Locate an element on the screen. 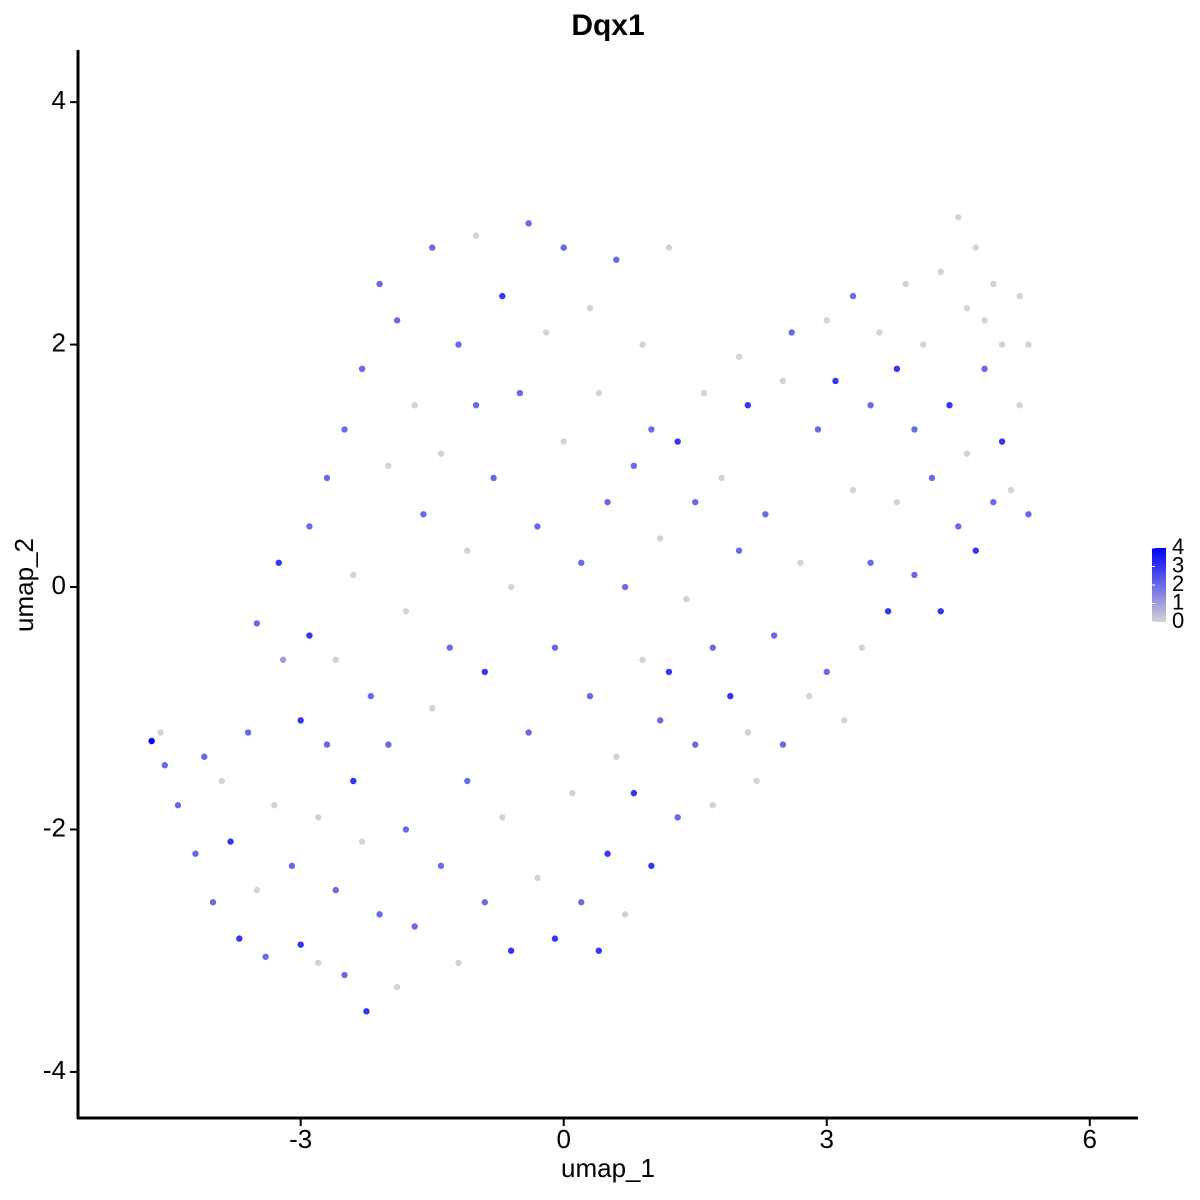  chart-title: Dqx1 is located at coordinates (607, 25).